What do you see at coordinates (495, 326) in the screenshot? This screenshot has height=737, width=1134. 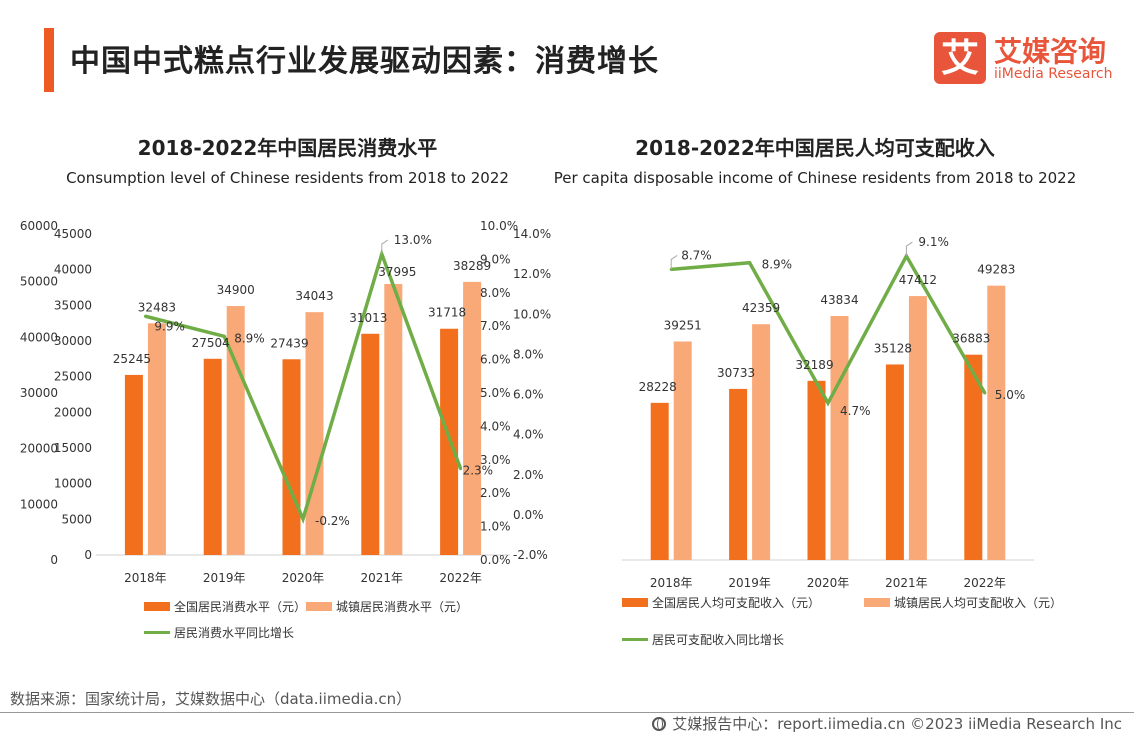 I see `y2-tick-label: 7.0%` at bounding box center [495, 326].